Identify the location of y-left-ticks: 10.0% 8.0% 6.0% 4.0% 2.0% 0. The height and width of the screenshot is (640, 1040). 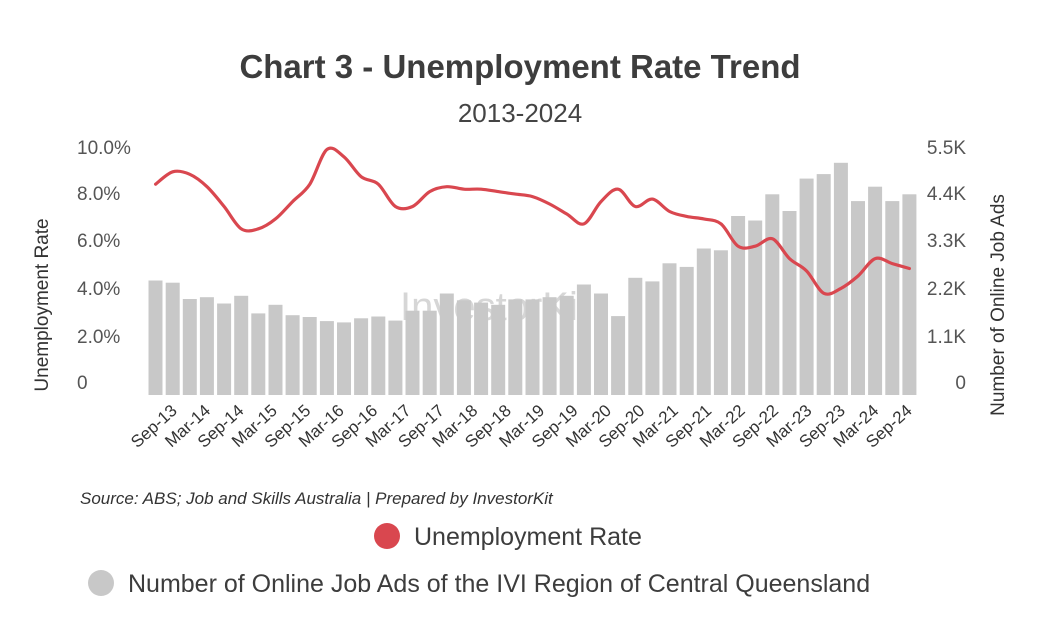
(104, 266).